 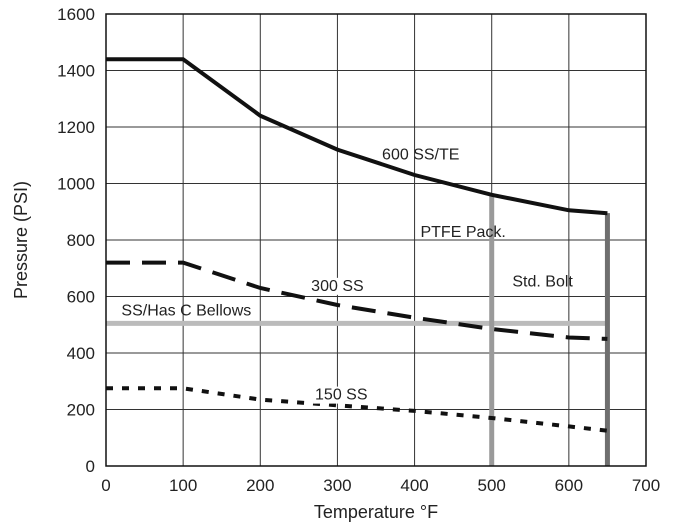 I want to click on x-tick-label: 600, so click(x=569, y=485).